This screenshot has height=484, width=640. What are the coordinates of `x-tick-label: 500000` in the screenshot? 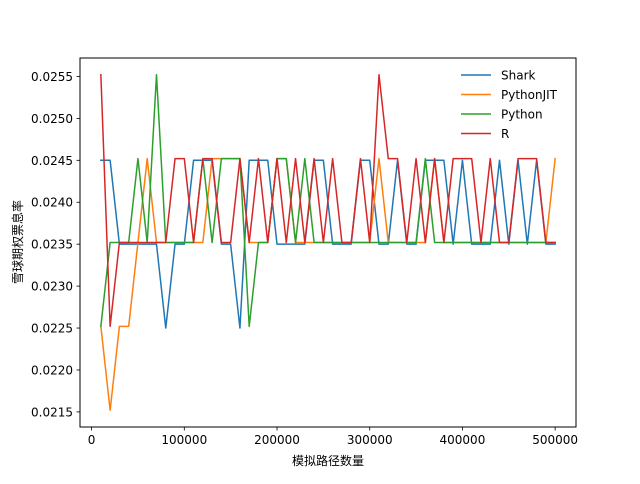 It's located at (555, 440).